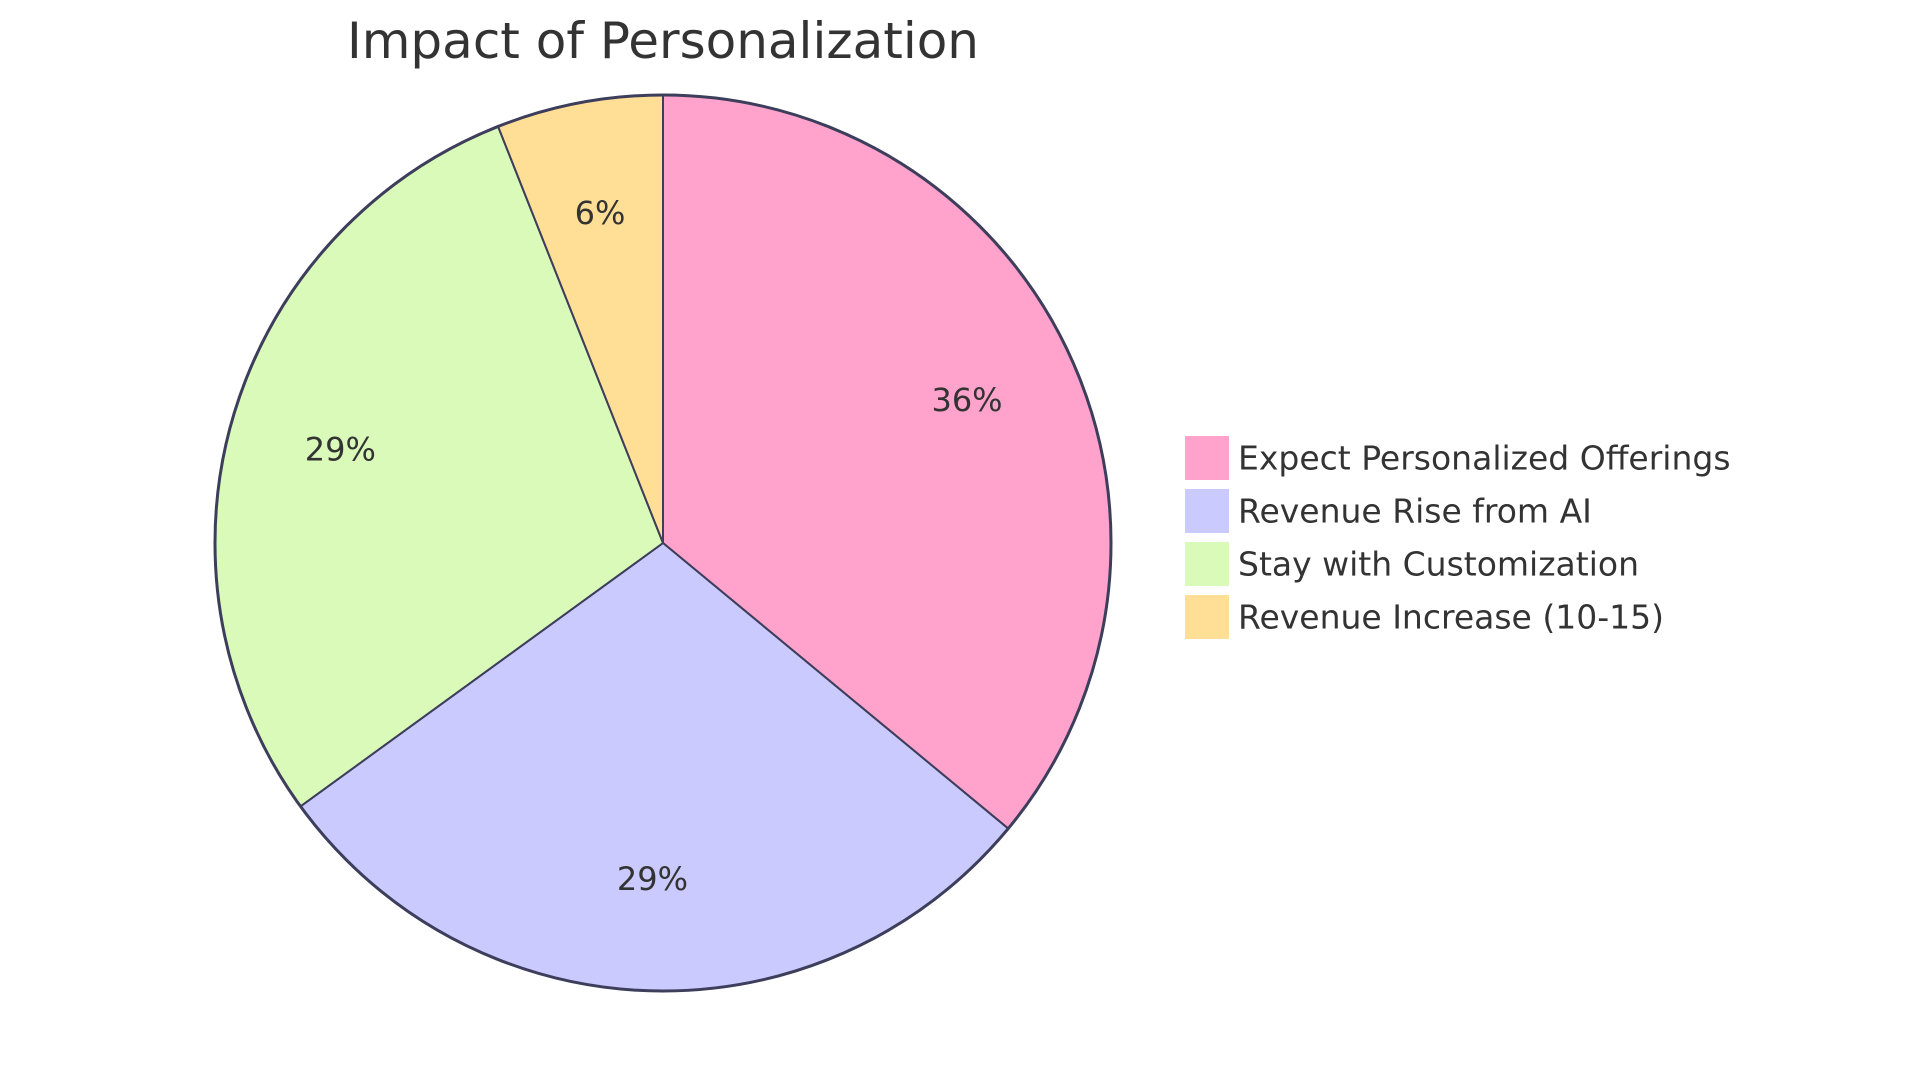 This screenshot has width=1920, height=1083. I want to click on chart-title: Impact of Personalization, so click(663, 41).